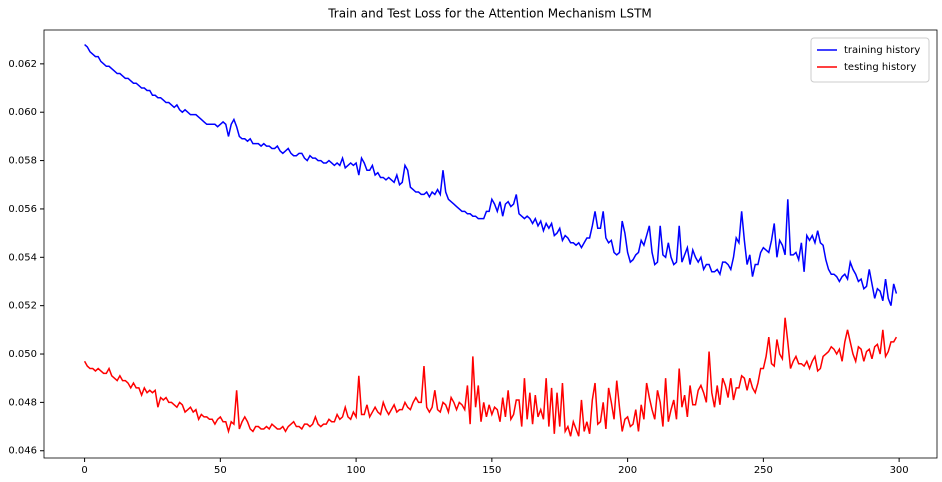 The image size is (942, 482). I want to click on y-tick-label: 0.046, so click(22, 451).